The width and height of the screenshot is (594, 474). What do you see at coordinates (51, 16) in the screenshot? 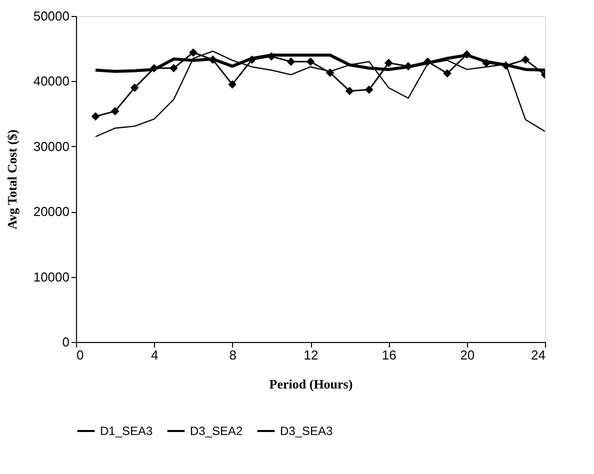
I see `y-tick-label: 50000` at bounding box center [51, 16].